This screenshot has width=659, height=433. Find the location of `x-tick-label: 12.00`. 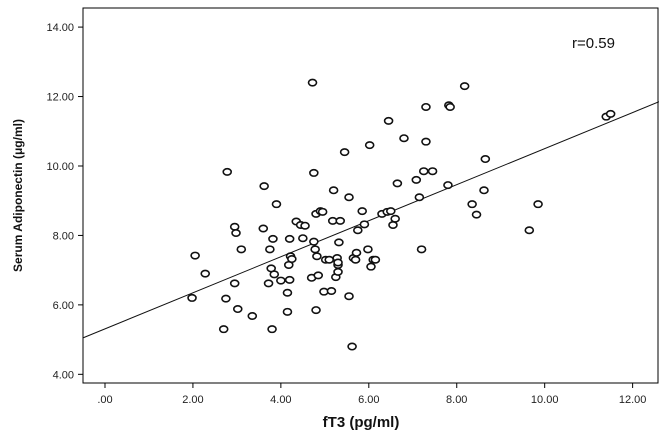

x-tick-label: 12.00 is located at coordinates (633, 400).